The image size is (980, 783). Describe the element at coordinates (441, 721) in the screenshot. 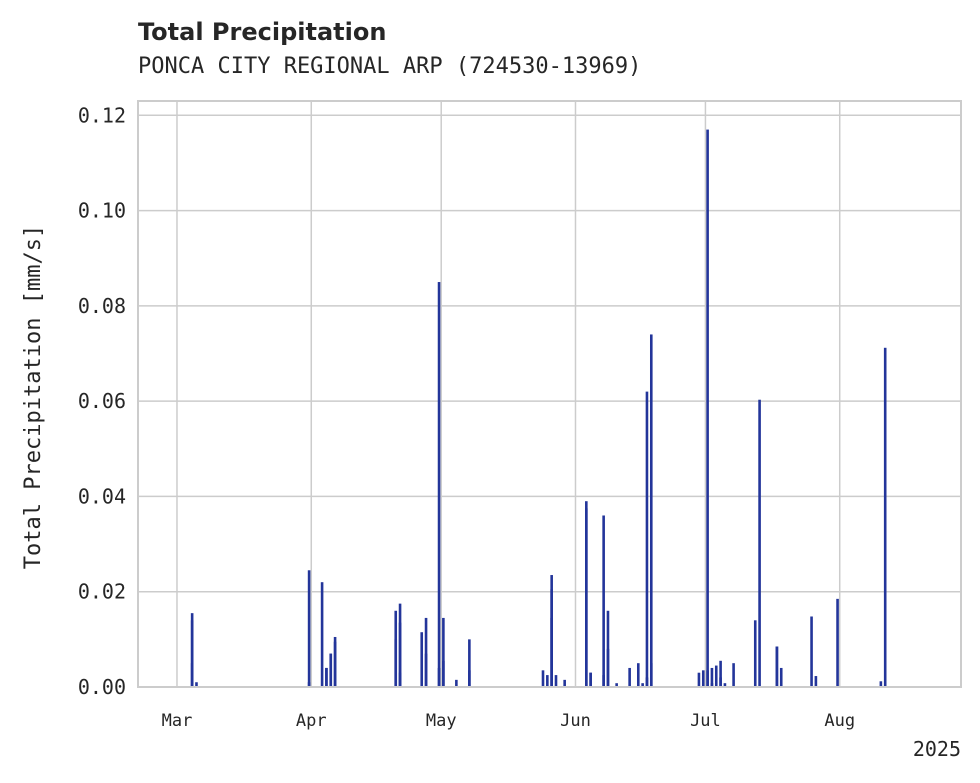

I see `x-tick-label: May` at that location.